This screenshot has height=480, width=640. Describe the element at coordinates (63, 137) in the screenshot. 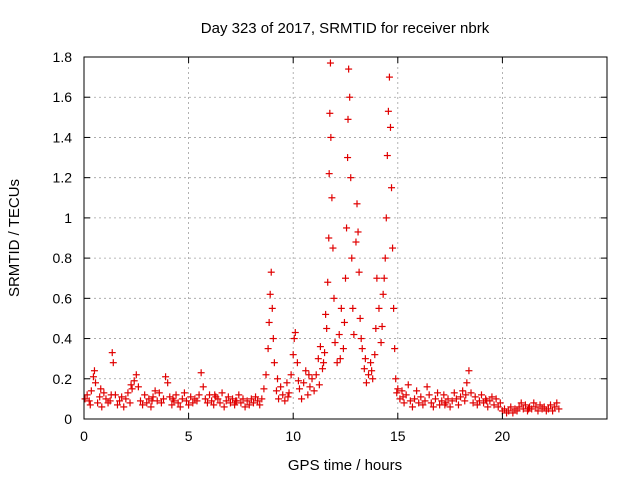

I see `y-tick-label: 1.4` at that location.